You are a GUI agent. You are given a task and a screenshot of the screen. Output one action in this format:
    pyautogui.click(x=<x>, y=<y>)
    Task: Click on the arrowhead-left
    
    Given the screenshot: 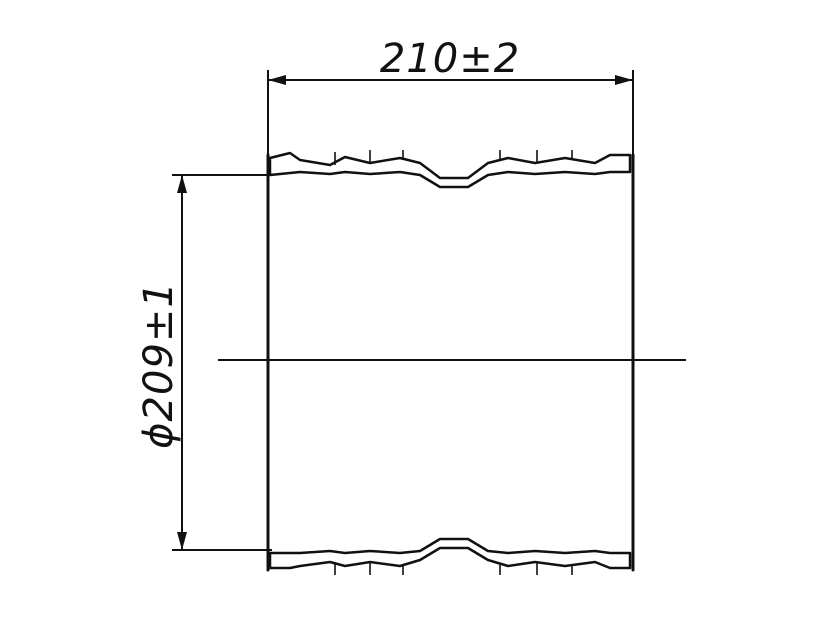 What is the action you would take?
    pyautogui.click(x=277, y=80)
    